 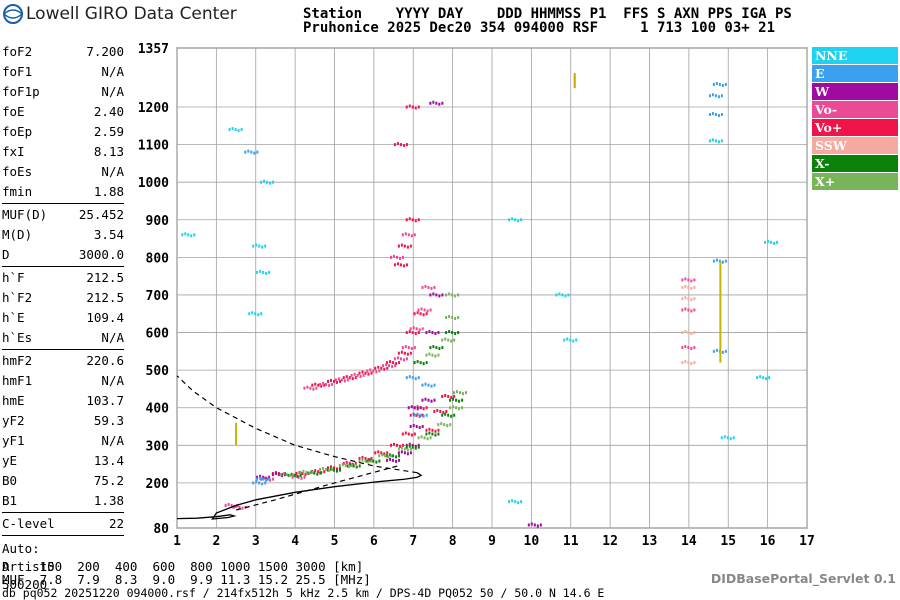 What do you see at coordinates (10, 460) in the screenshot?
I see `param-label: yE` at bounding box center [10, 460].